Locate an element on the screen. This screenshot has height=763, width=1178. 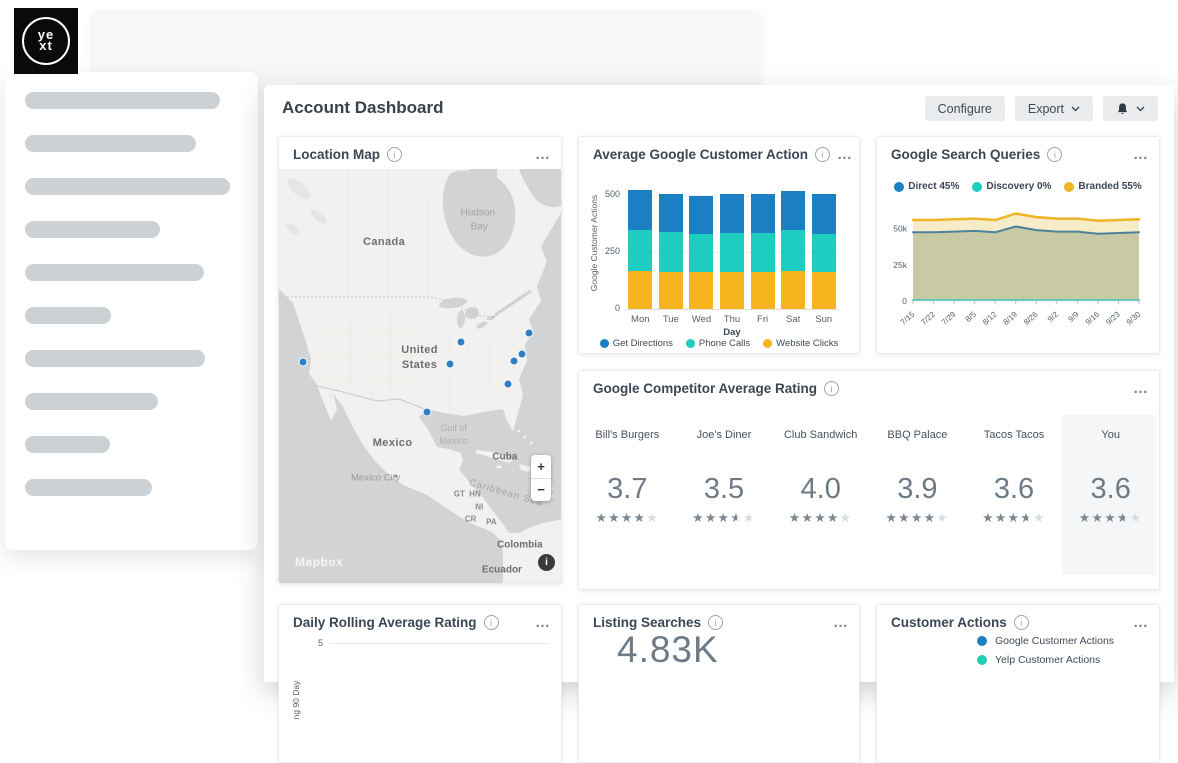
legend-item: Branded 55% is located at coordinates (1103, 186).